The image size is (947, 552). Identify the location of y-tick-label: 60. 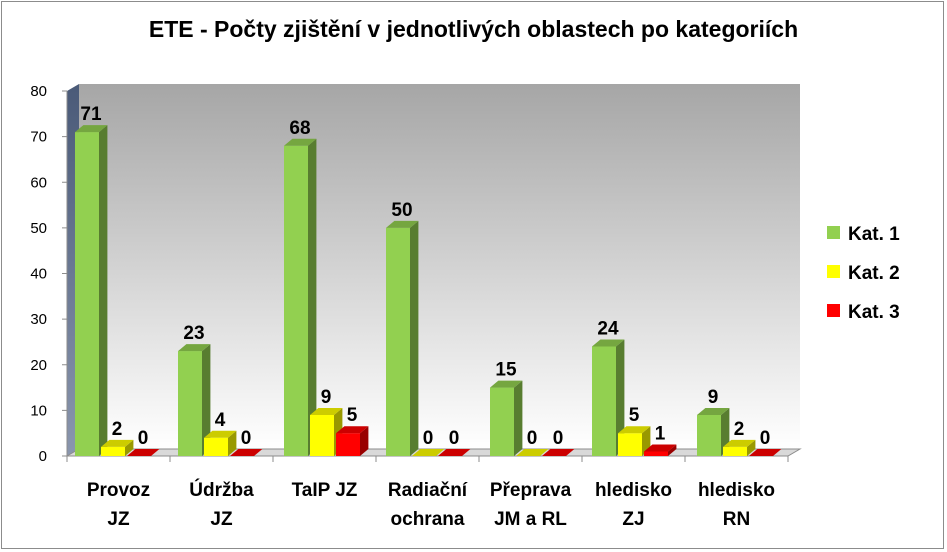
(38, 182).